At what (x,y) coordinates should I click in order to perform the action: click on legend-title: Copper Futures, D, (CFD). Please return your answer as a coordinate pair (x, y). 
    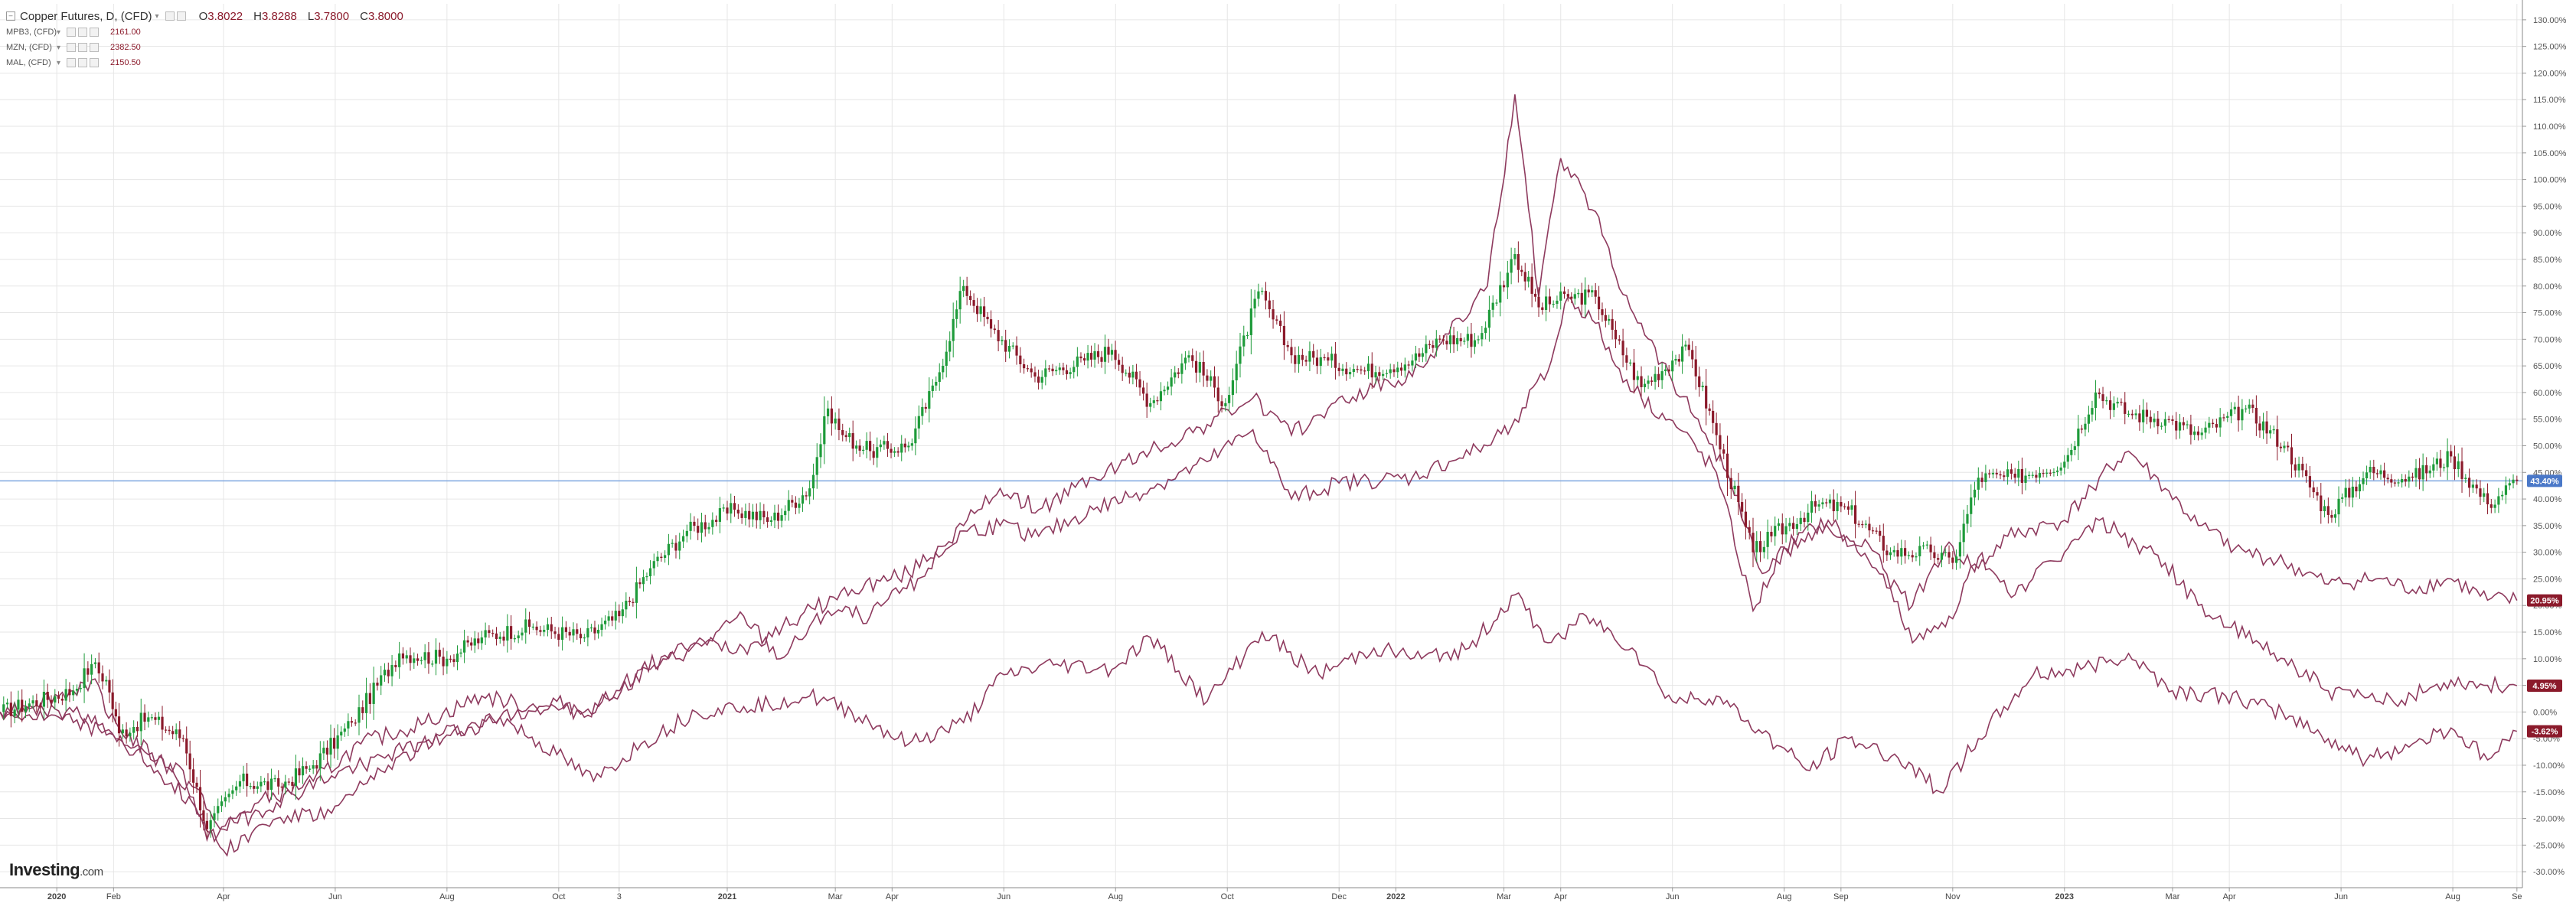
    Looking at the image, I should click on (86, 16).